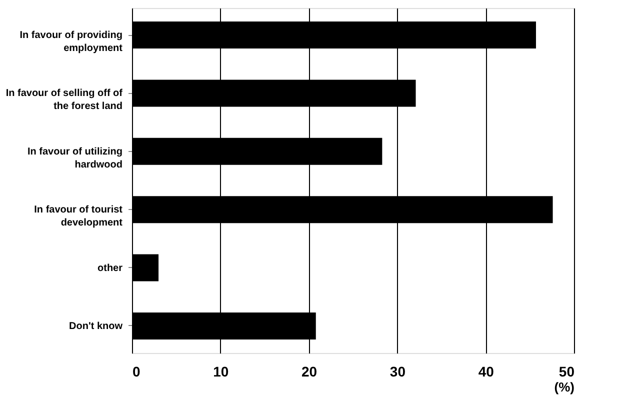 The width and height of the screenshot is (621, 407). Describe the element at coordinates (72, 42) in the screenshot. I see `y-tick-label: In favour of providing employment` at that location.